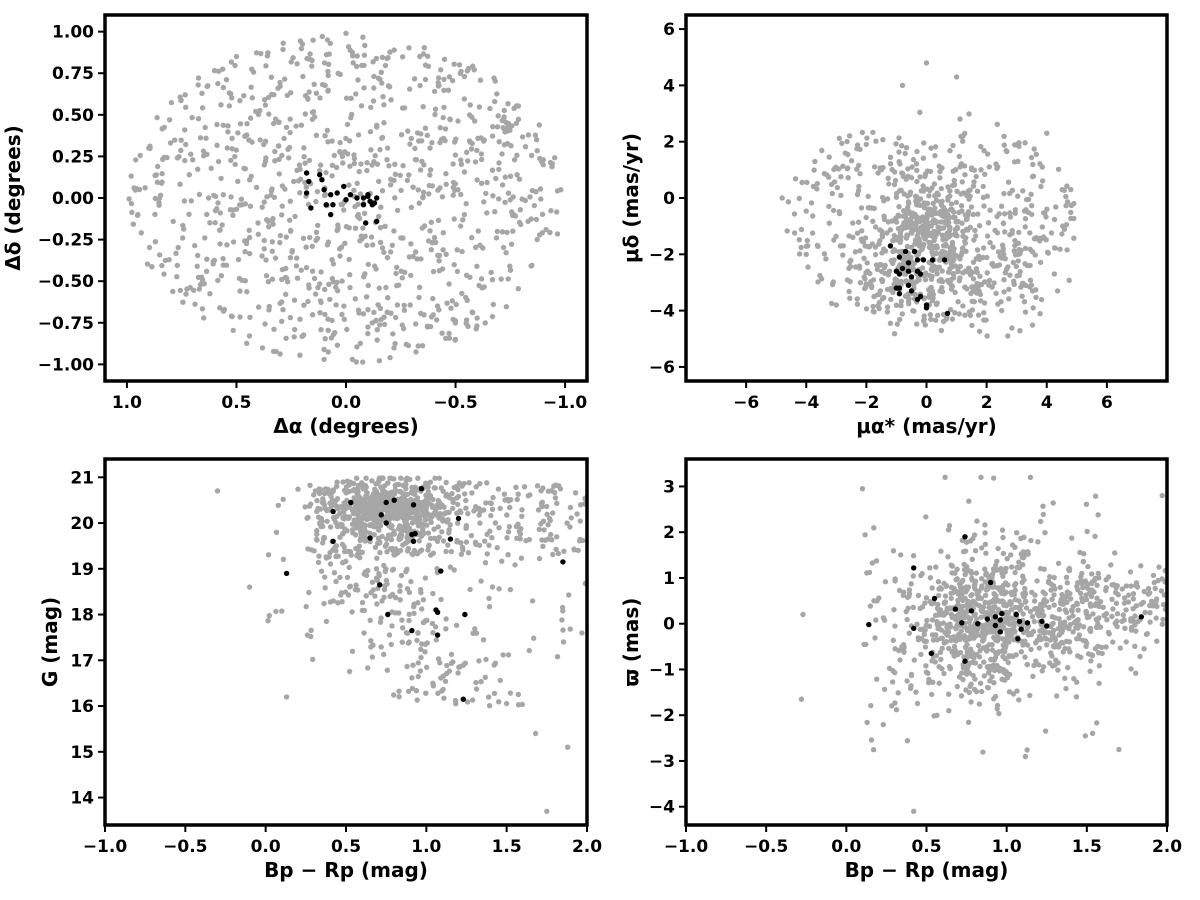 The height and width of the screenshot is (900, 1200). I want to click on y-tick-label: 1.00, so click(73, 33).